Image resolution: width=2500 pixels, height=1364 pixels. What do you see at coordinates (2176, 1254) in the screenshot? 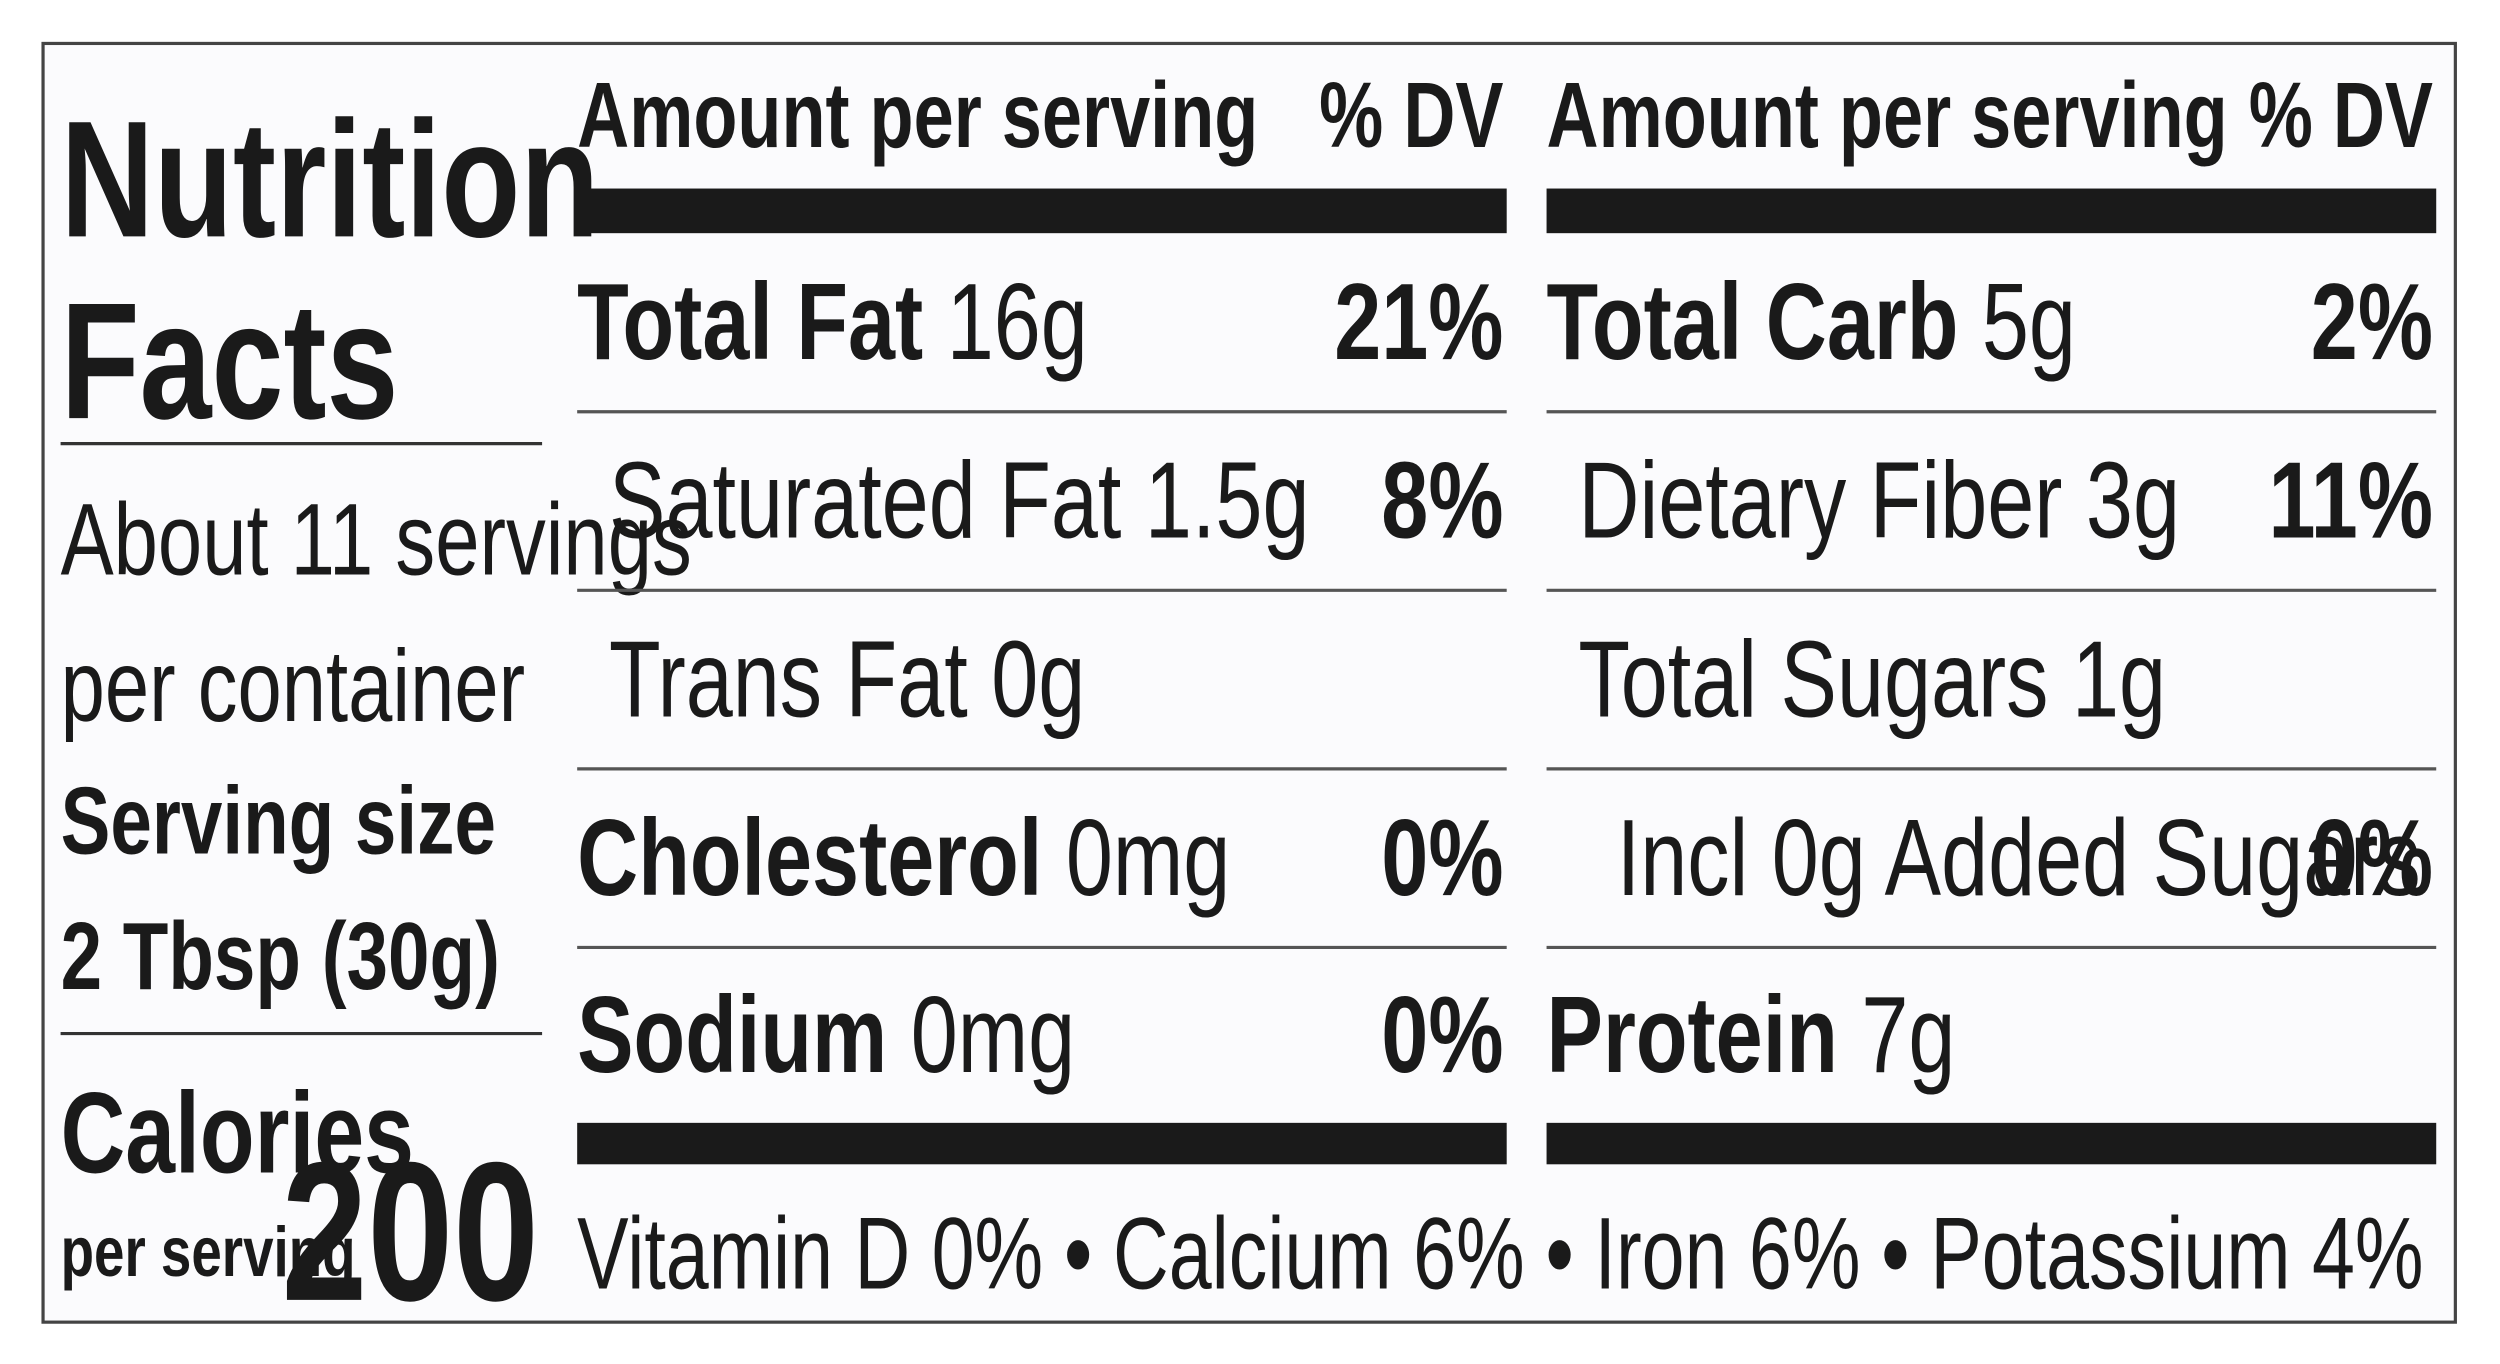
I see `vitamin: Potassium 4%` at bounding box center [2176, 1254].